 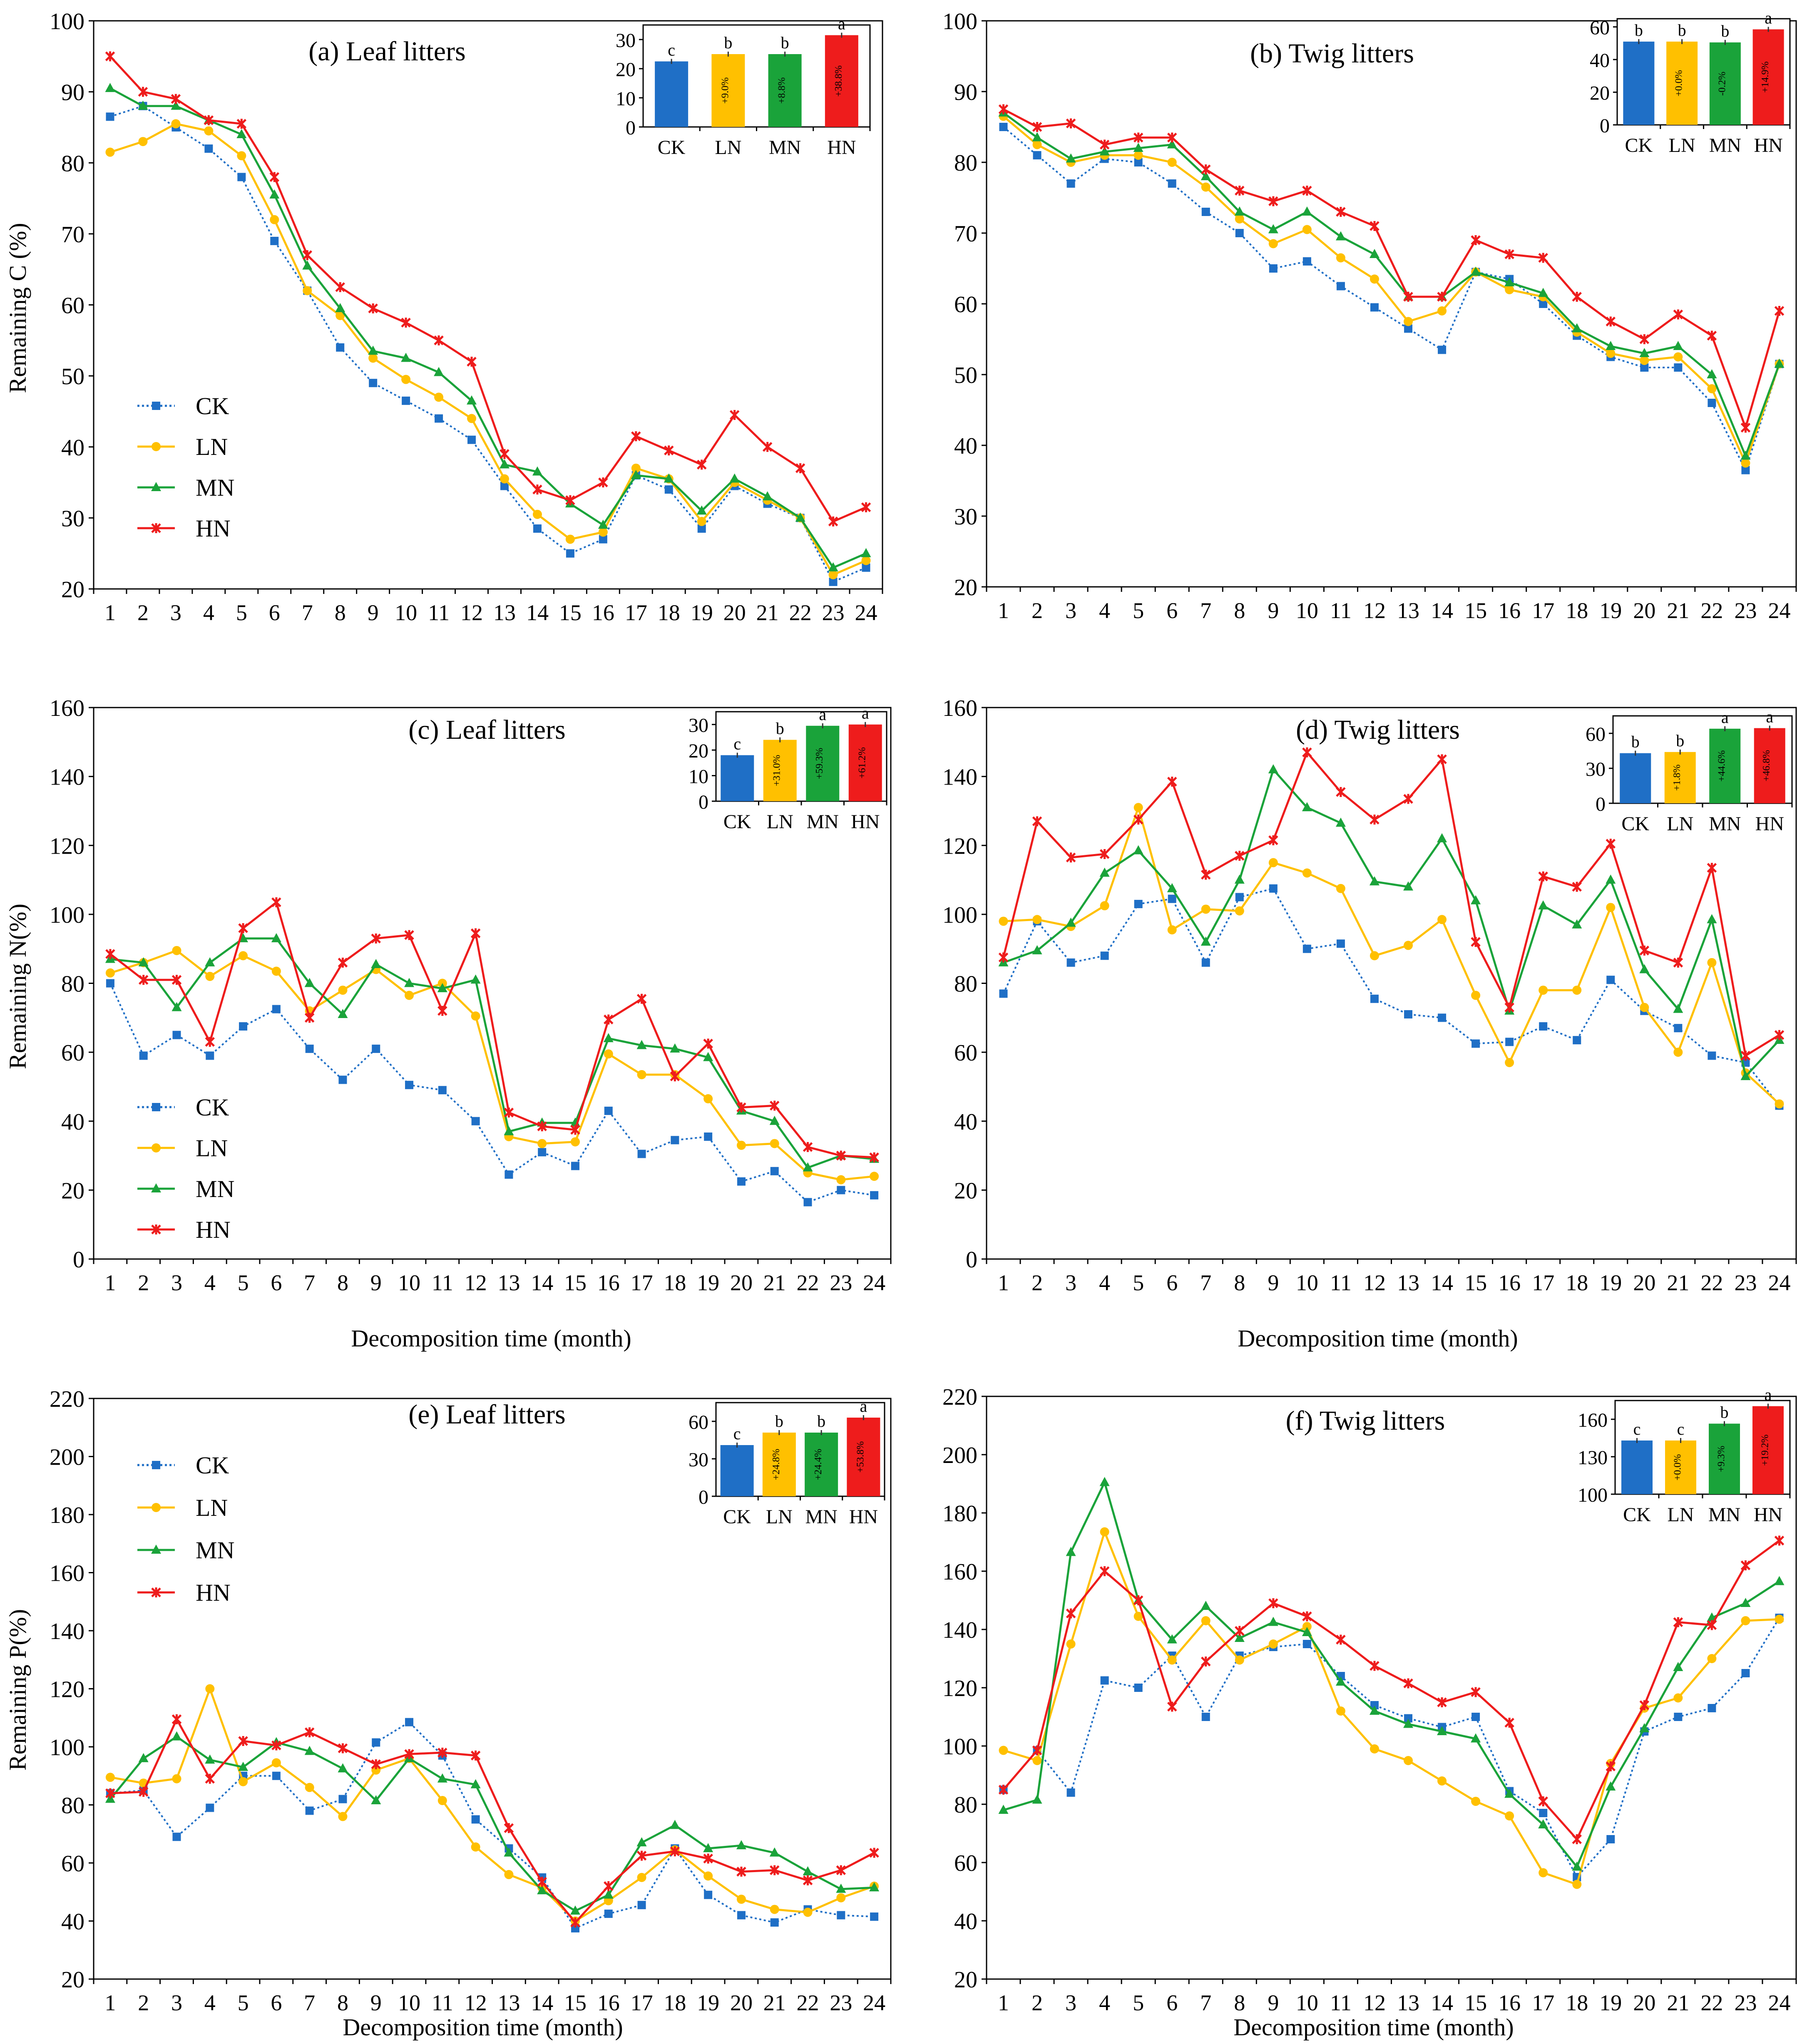 I want to click on panel-e-x-tick-label: 23, so click(x=841, y=2002).